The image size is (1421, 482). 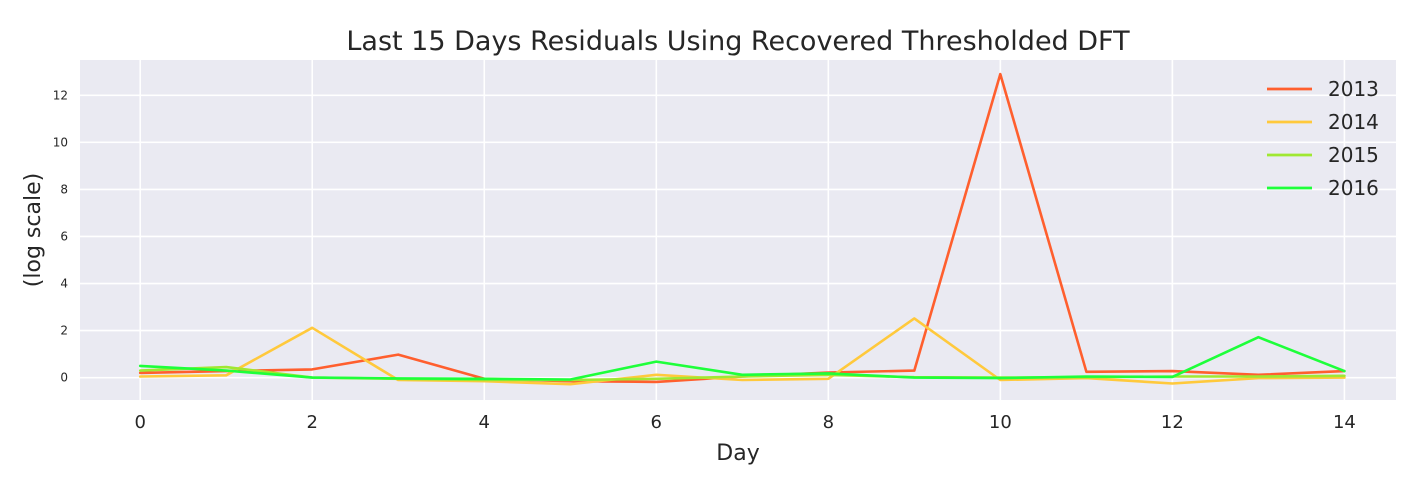 I want to click on x-tick-label: 8, so click(x=828, y=422).